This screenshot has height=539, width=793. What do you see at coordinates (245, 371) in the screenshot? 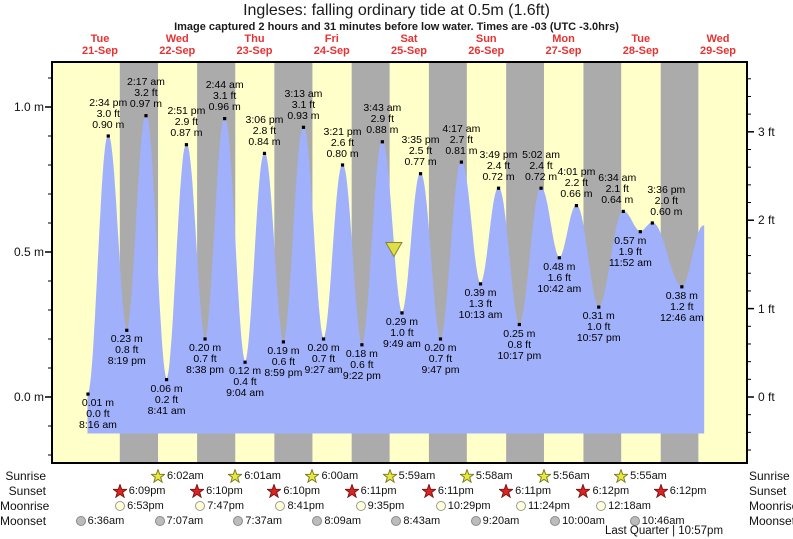
I see `extreme-m: 0.12 m` at bounding box center [245, 371].